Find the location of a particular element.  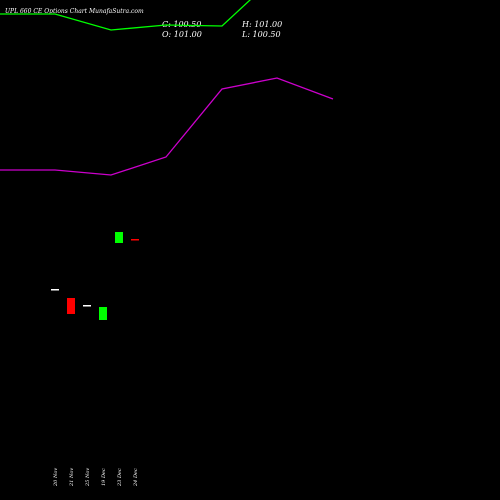

low-value: L: 100.50 is located at coordinates (261, 34).